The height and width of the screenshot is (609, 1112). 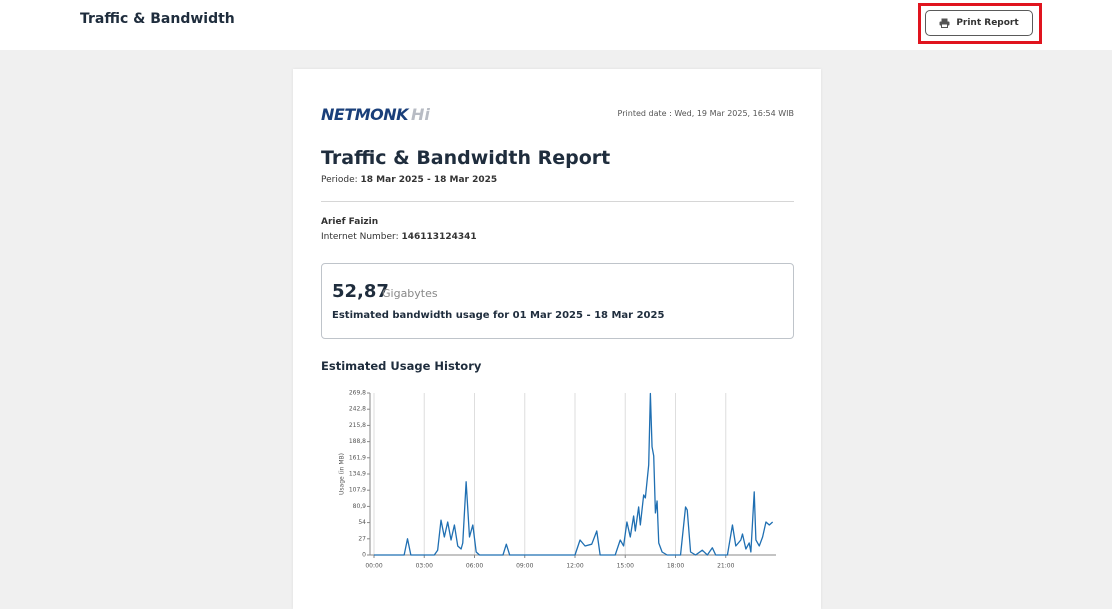 I want to click on usage-value: 52,87, so click(x=360, y=291).